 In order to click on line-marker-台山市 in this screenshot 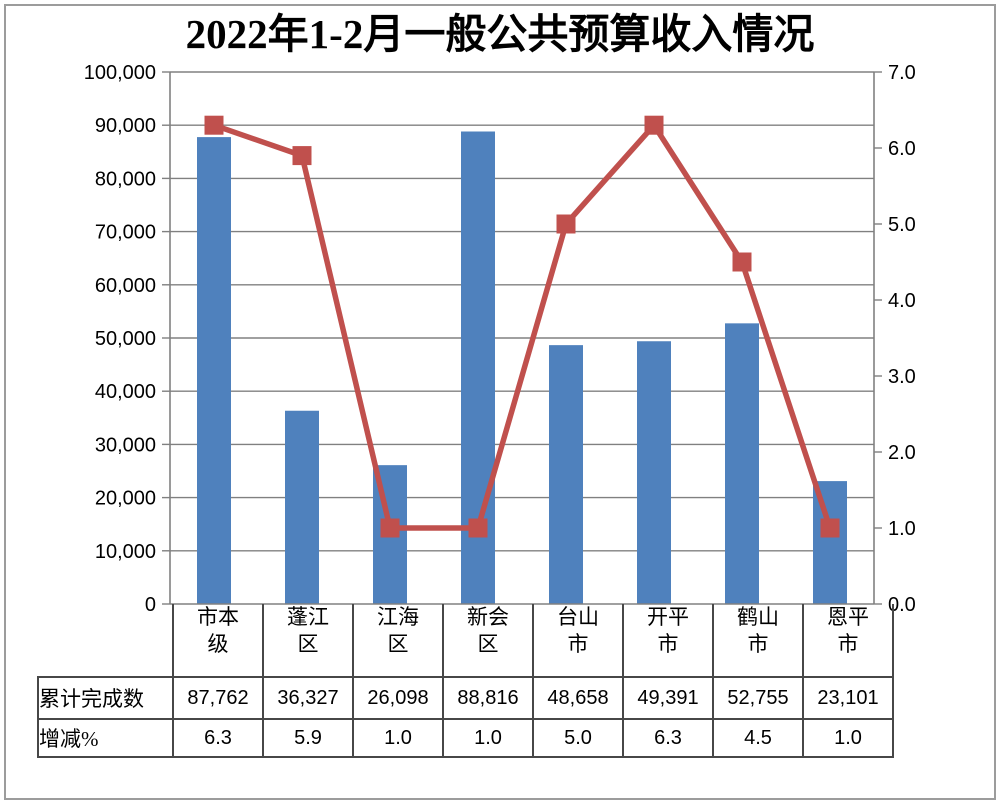, I will do `click(566, 224)`.